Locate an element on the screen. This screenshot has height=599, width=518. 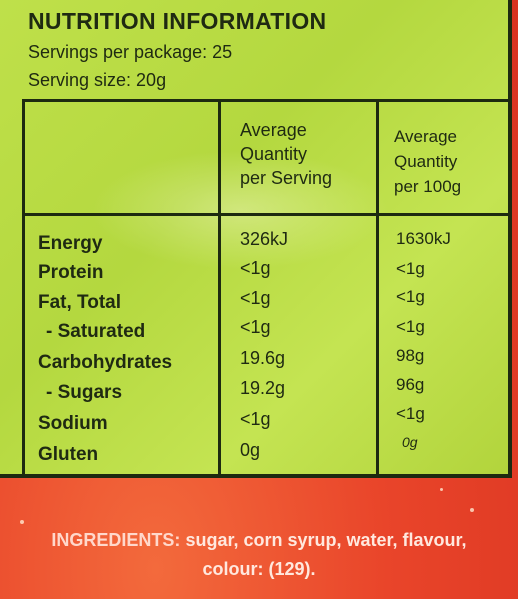
value-per-serving: 19.2g is located at coordinates (263, 388).